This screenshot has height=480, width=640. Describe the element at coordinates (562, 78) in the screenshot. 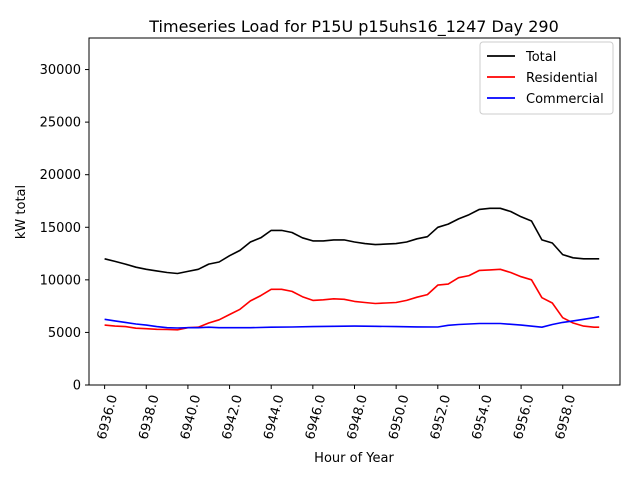

I see `legend-label-residential: Residential` at that location.